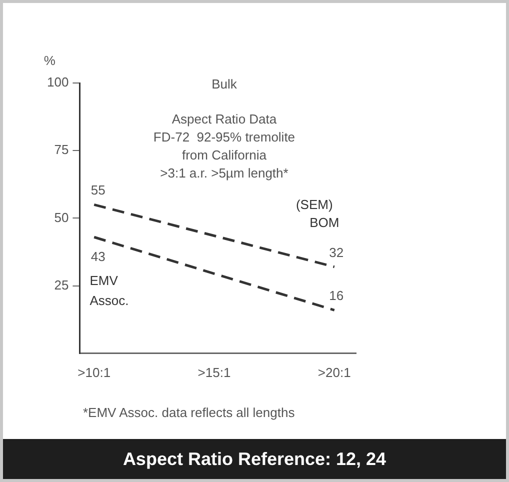 Image resolution: width=509 pixels, height=482 pixels. What do you see at coordinates (225, 155) in the screenshot?
I see `annotation: from California` at bounding box center [225, 155].